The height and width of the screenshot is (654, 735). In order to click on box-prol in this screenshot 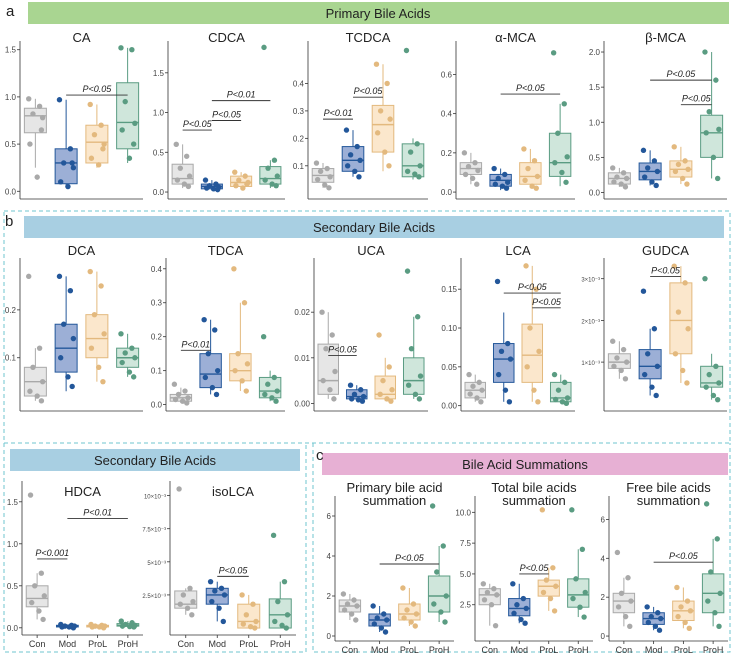, I will do `click(98, 626)`.